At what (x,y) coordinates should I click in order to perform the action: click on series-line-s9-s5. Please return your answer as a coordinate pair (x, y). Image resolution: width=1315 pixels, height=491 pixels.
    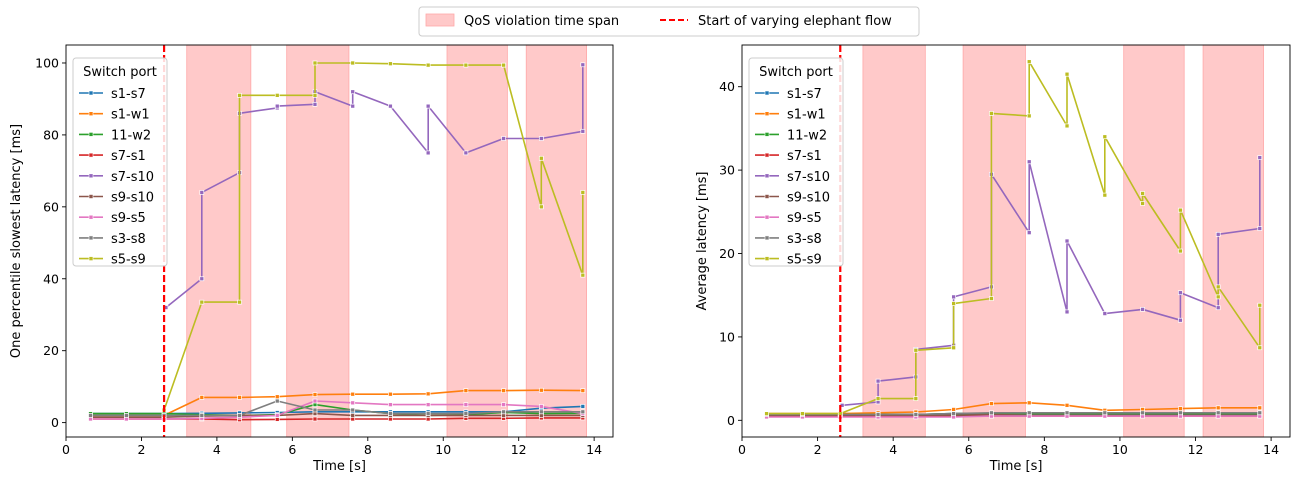
    Looking at the image, I should click on (336, 410).